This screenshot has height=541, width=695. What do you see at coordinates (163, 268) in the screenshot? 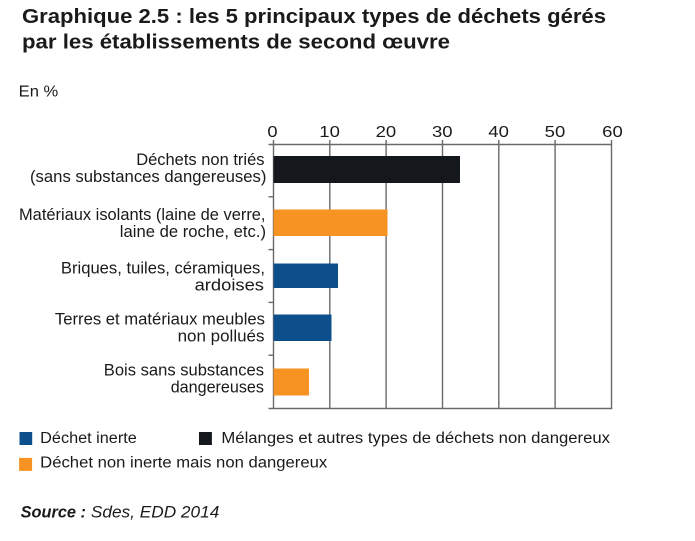
I see `svg-text: Briques, tuiles, céramiques,` at bounding box center [163, 268].